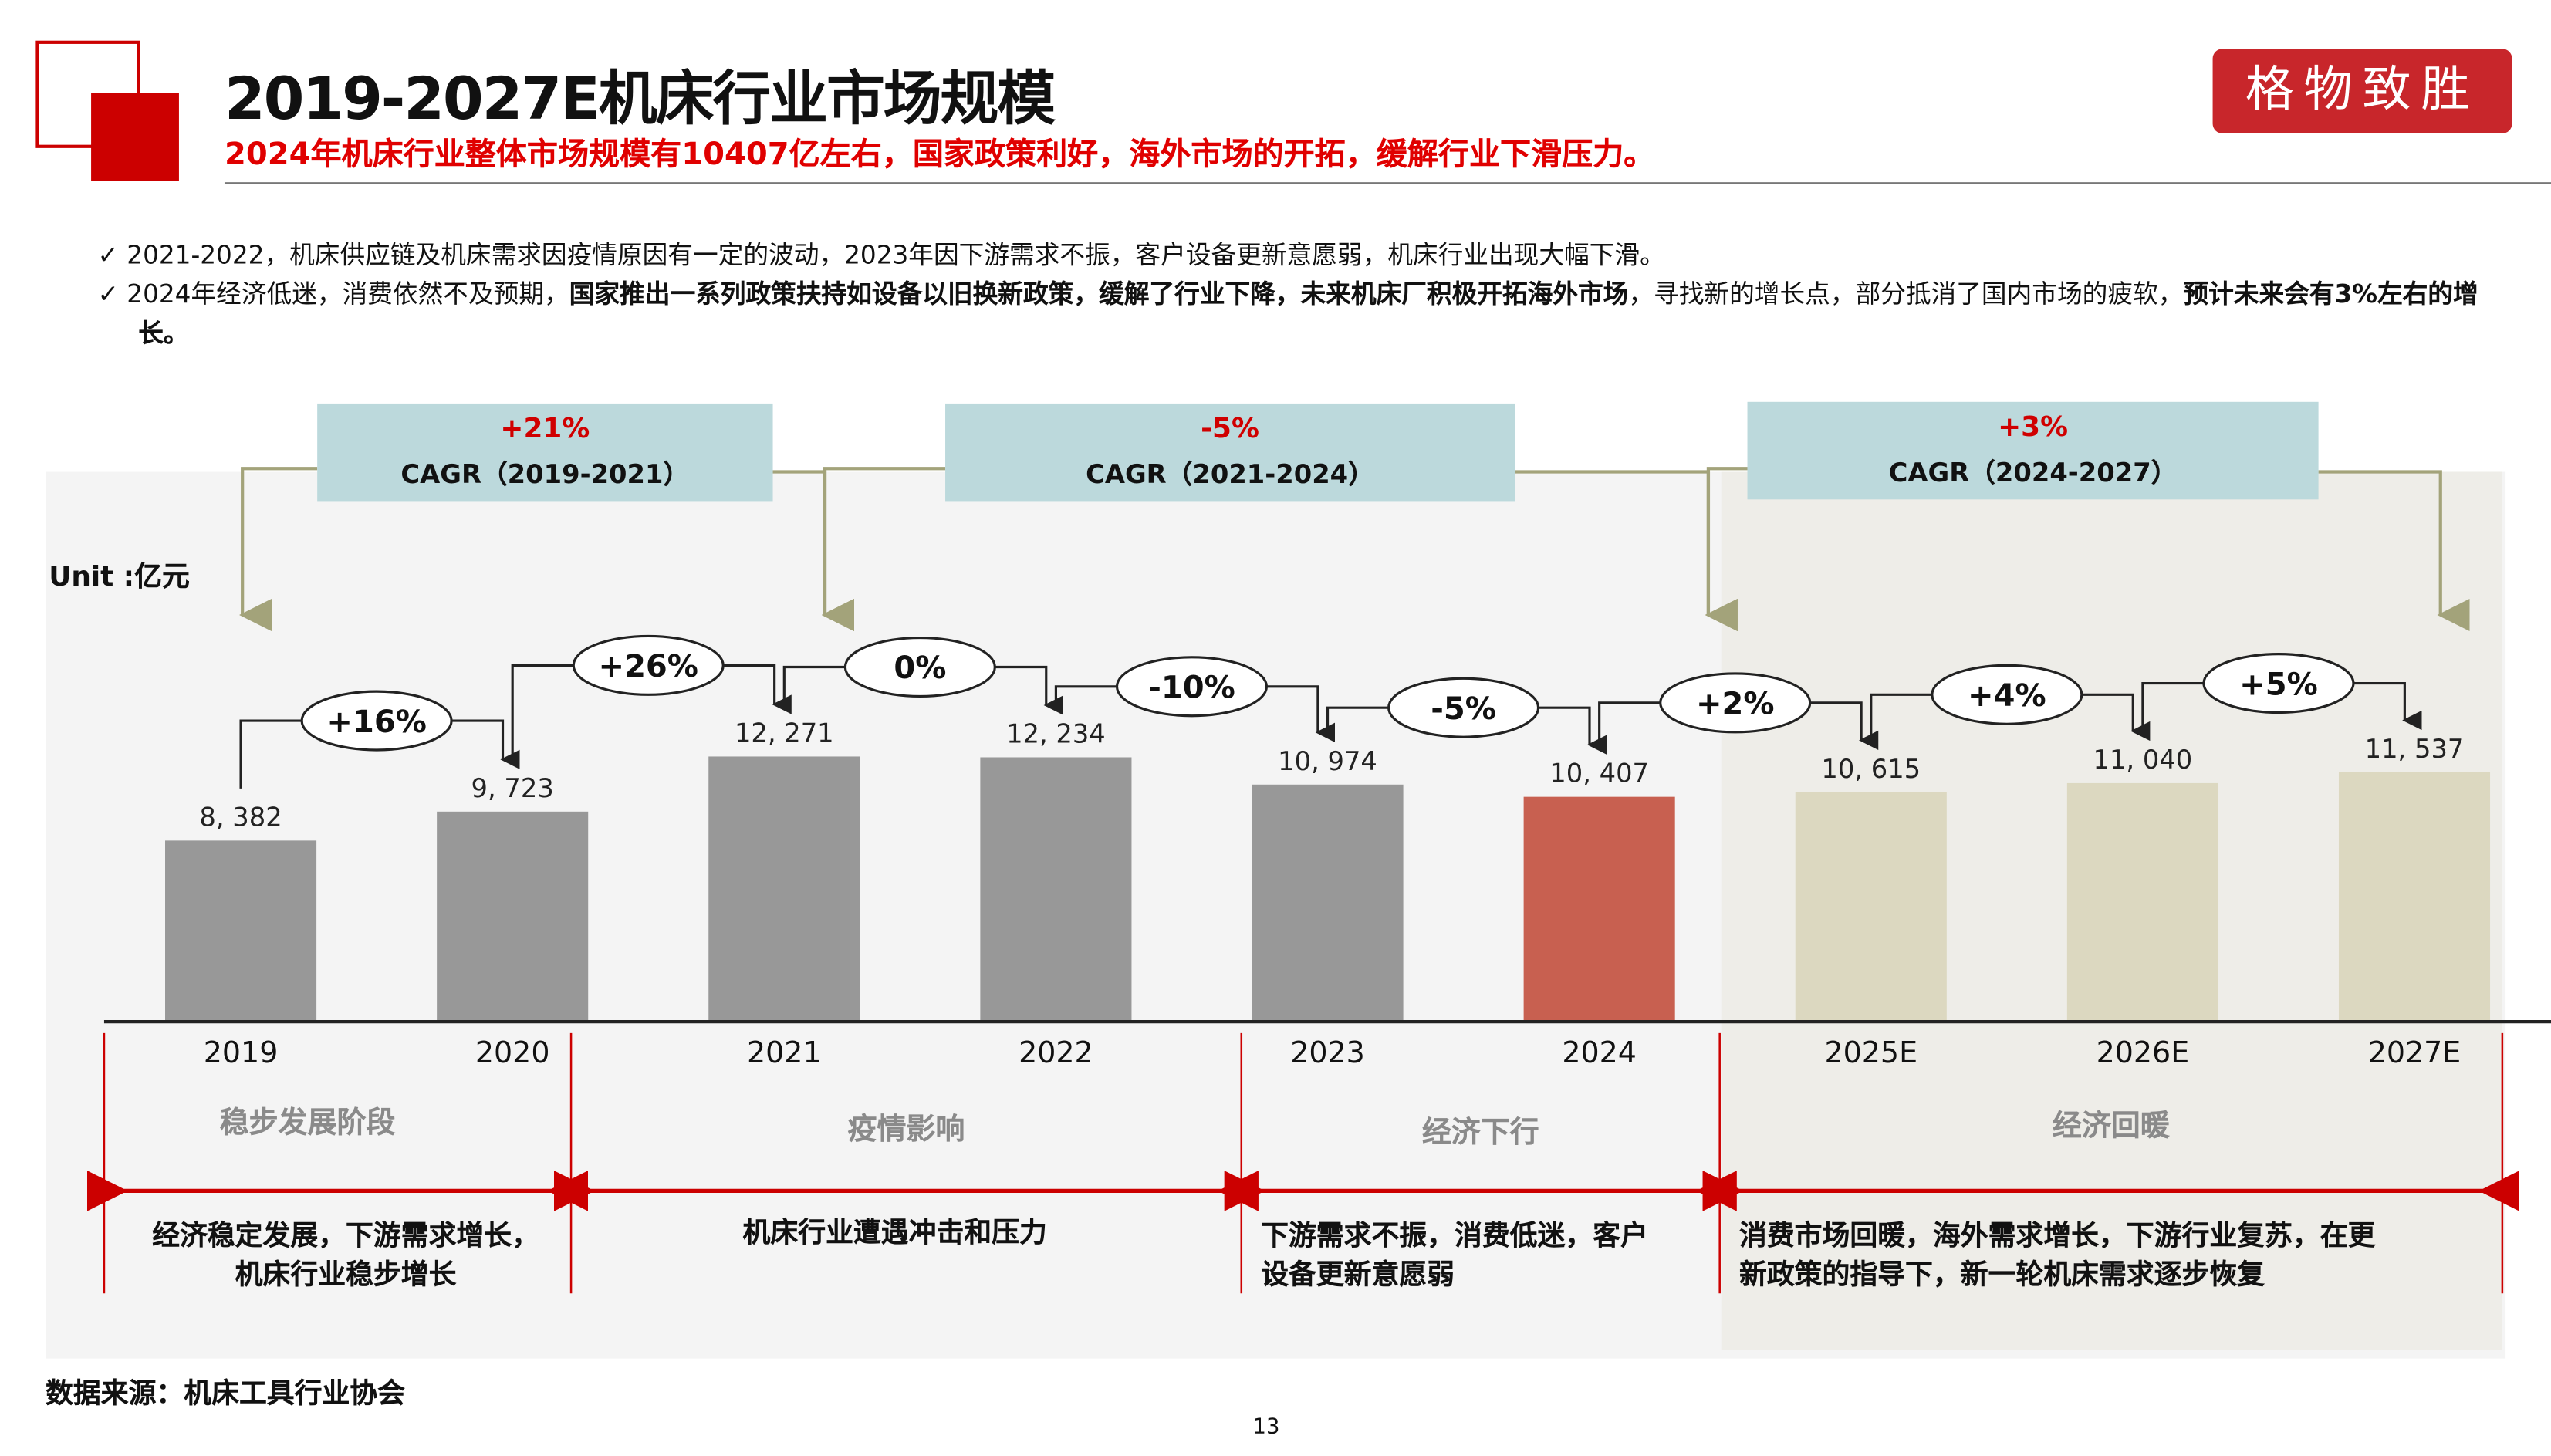  I want to click on bar-2022, so click(1056, 889).